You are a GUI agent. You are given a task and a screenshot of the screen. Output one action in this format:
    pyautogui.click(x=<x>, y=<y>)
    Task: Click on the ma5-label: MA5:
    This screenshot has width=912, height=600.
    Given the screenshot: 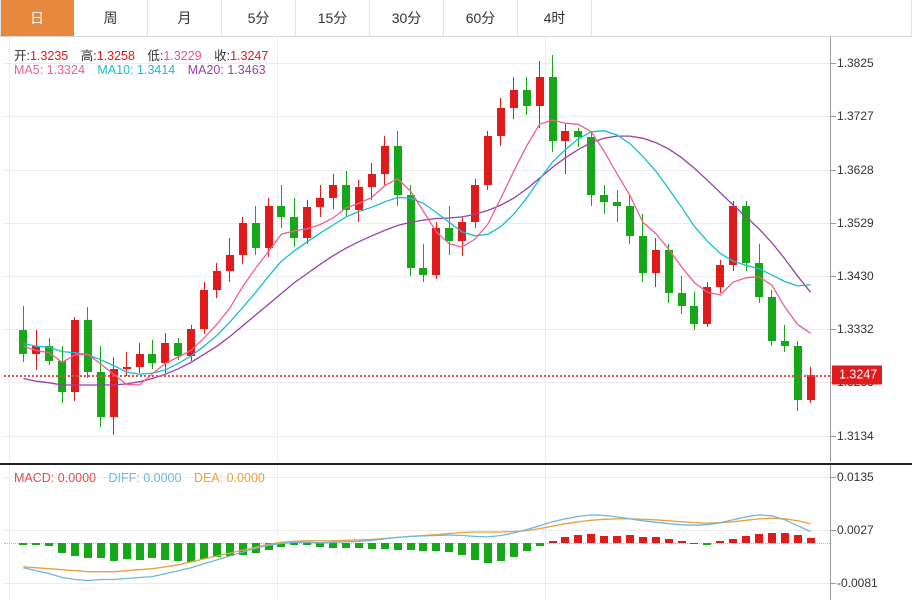 What is the action you would take?
    pyautogui.click(x=29, y=70)
    